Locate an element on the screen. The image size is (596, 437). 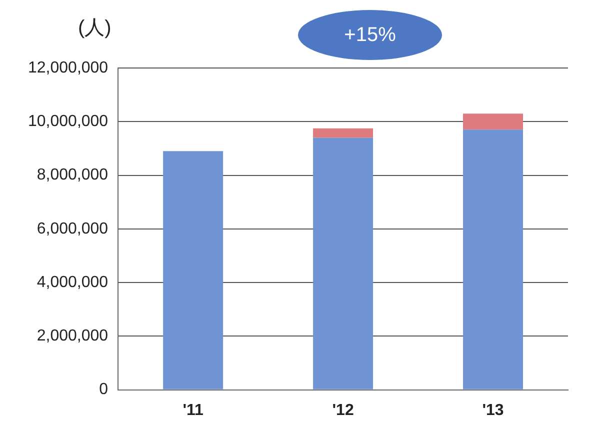
x-tick-label: '12 is located at coordinates (343, 410).